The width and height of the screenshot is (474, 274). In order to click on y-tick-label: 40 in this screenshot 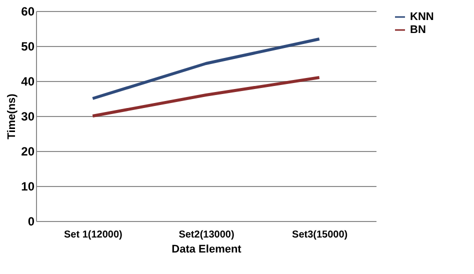, I will do `click(28, 81)`.